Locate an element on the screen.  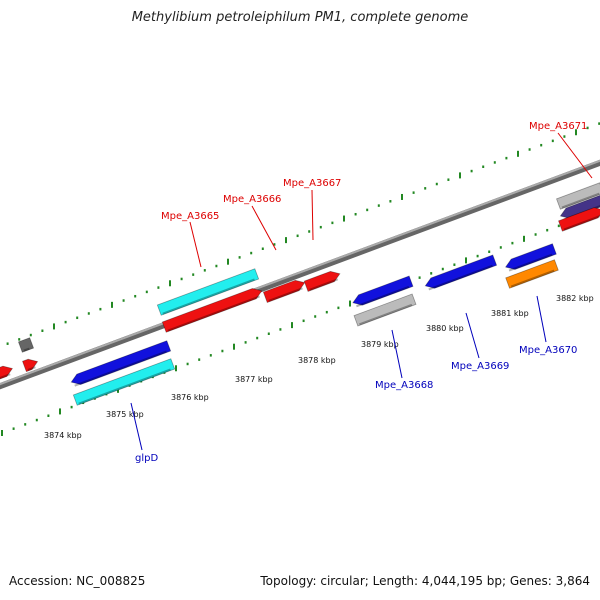
gene-label: Mpe_A3668 is located at coordinates (404, 385).